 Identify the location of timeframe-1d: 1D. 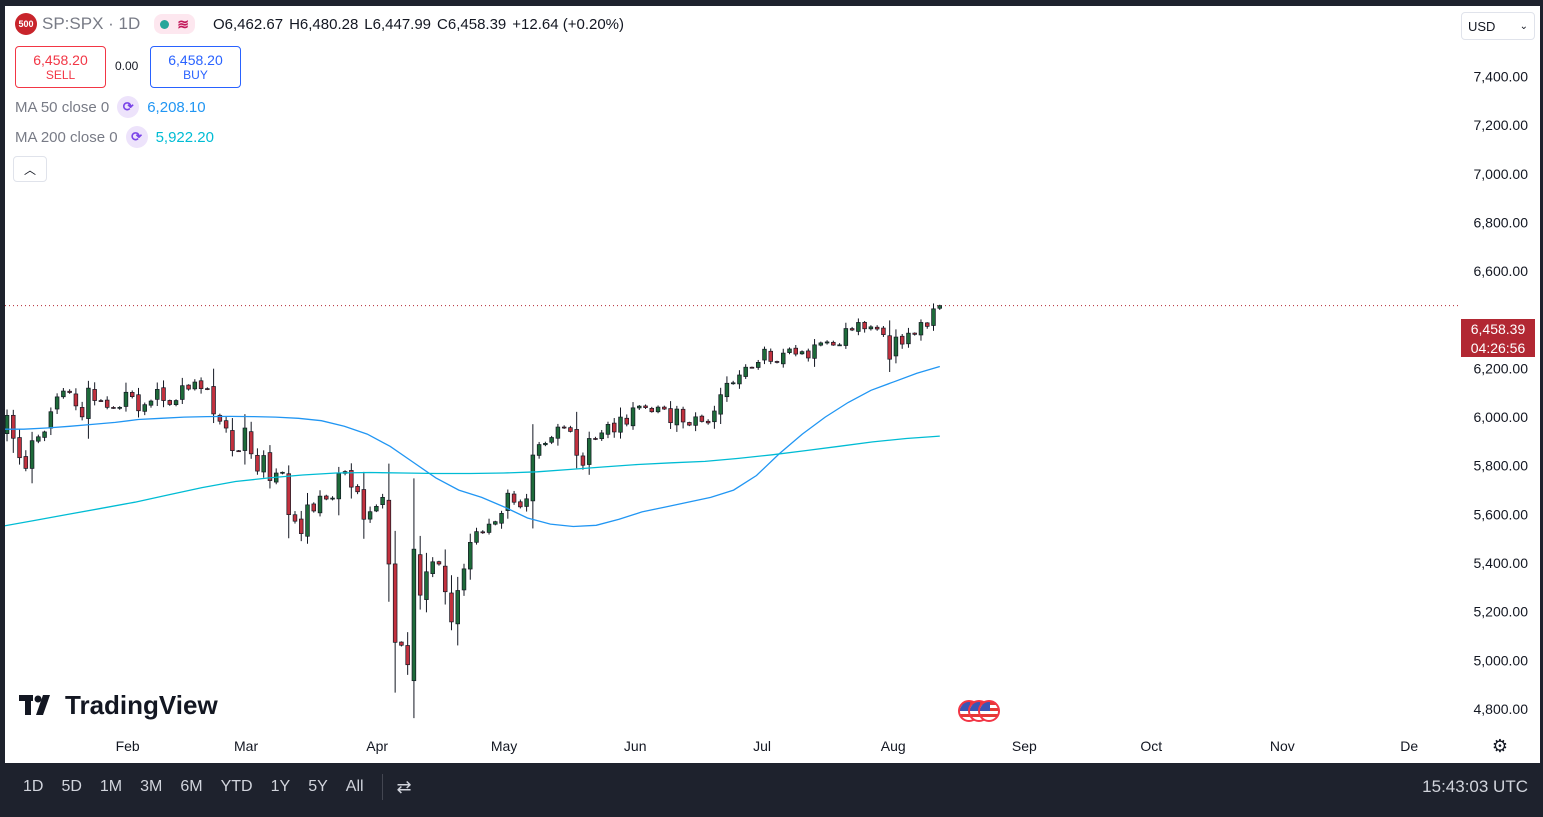
(33, 786).